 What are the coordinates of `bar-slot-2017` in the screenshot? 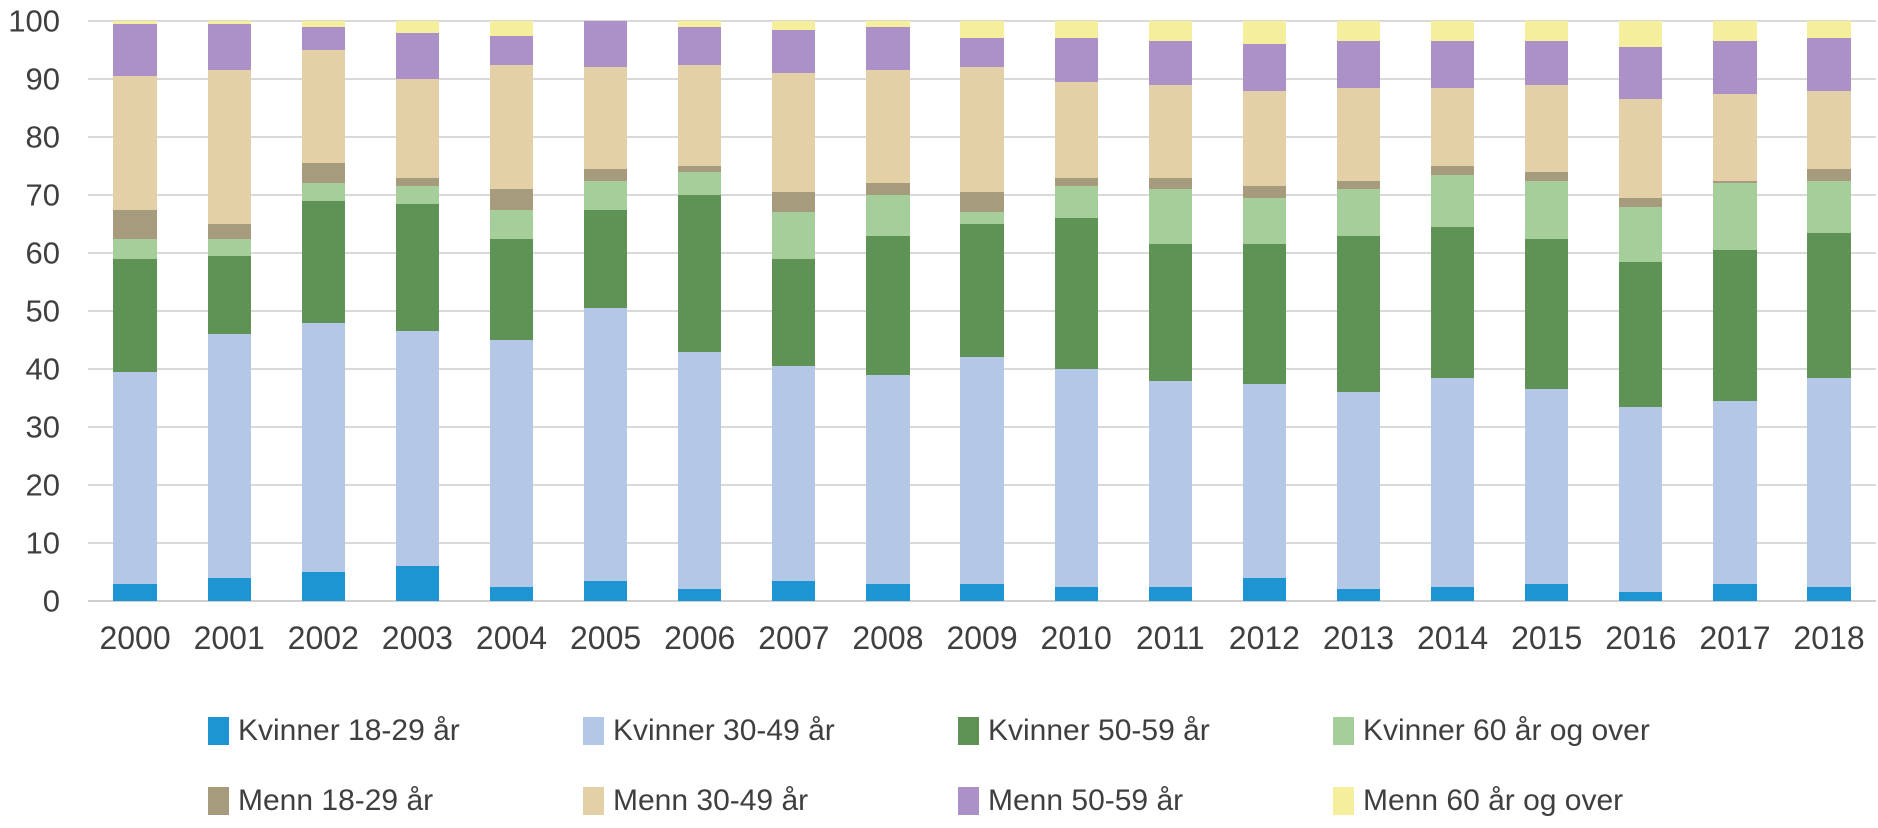 It's located at (1735, 311).